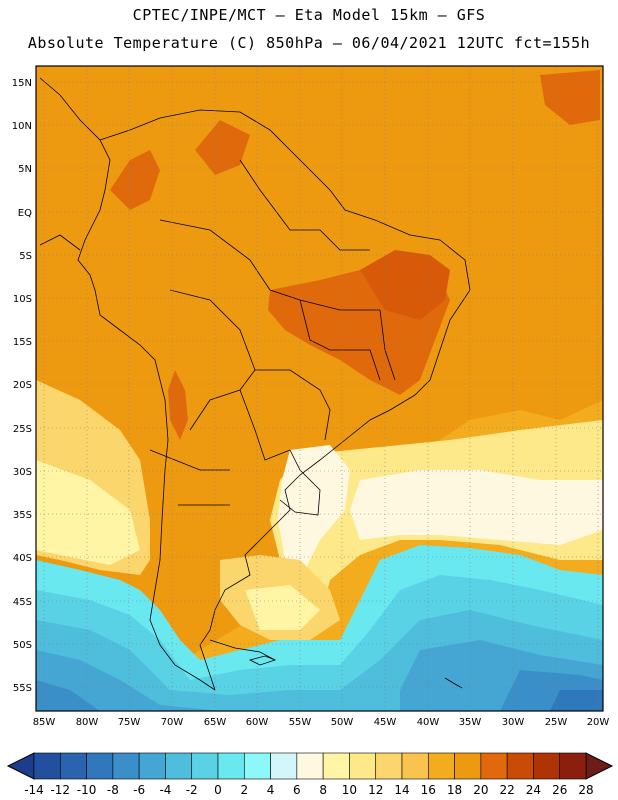  What do you see at coordinates (60, 790) in the screenshot?
I see `colorbar-label: -12` at bounding box center [60, 790].